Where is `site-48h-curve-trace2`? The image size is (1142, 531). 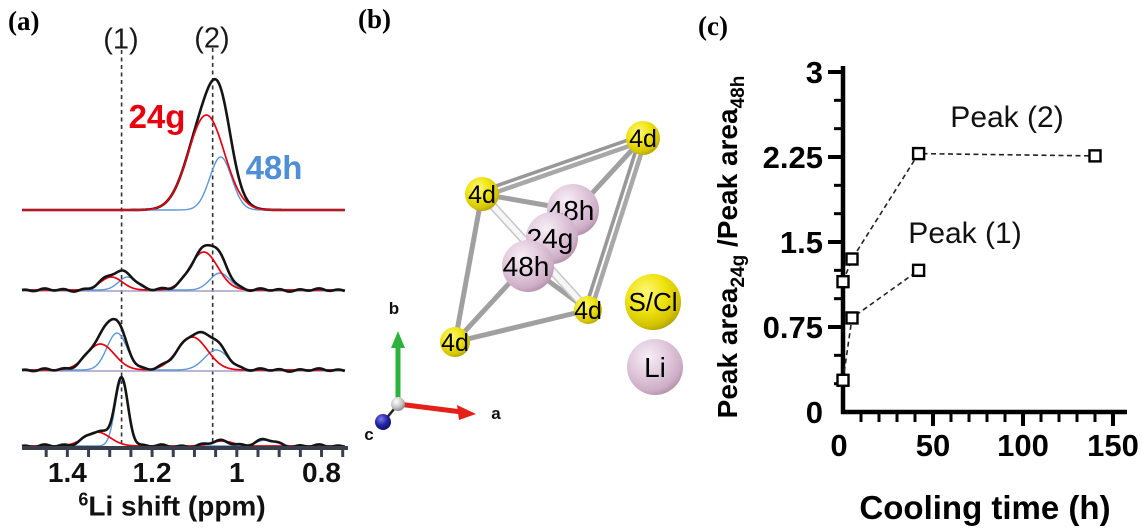
site-48h-curve-trace2 is located at coordinates (183, 351).